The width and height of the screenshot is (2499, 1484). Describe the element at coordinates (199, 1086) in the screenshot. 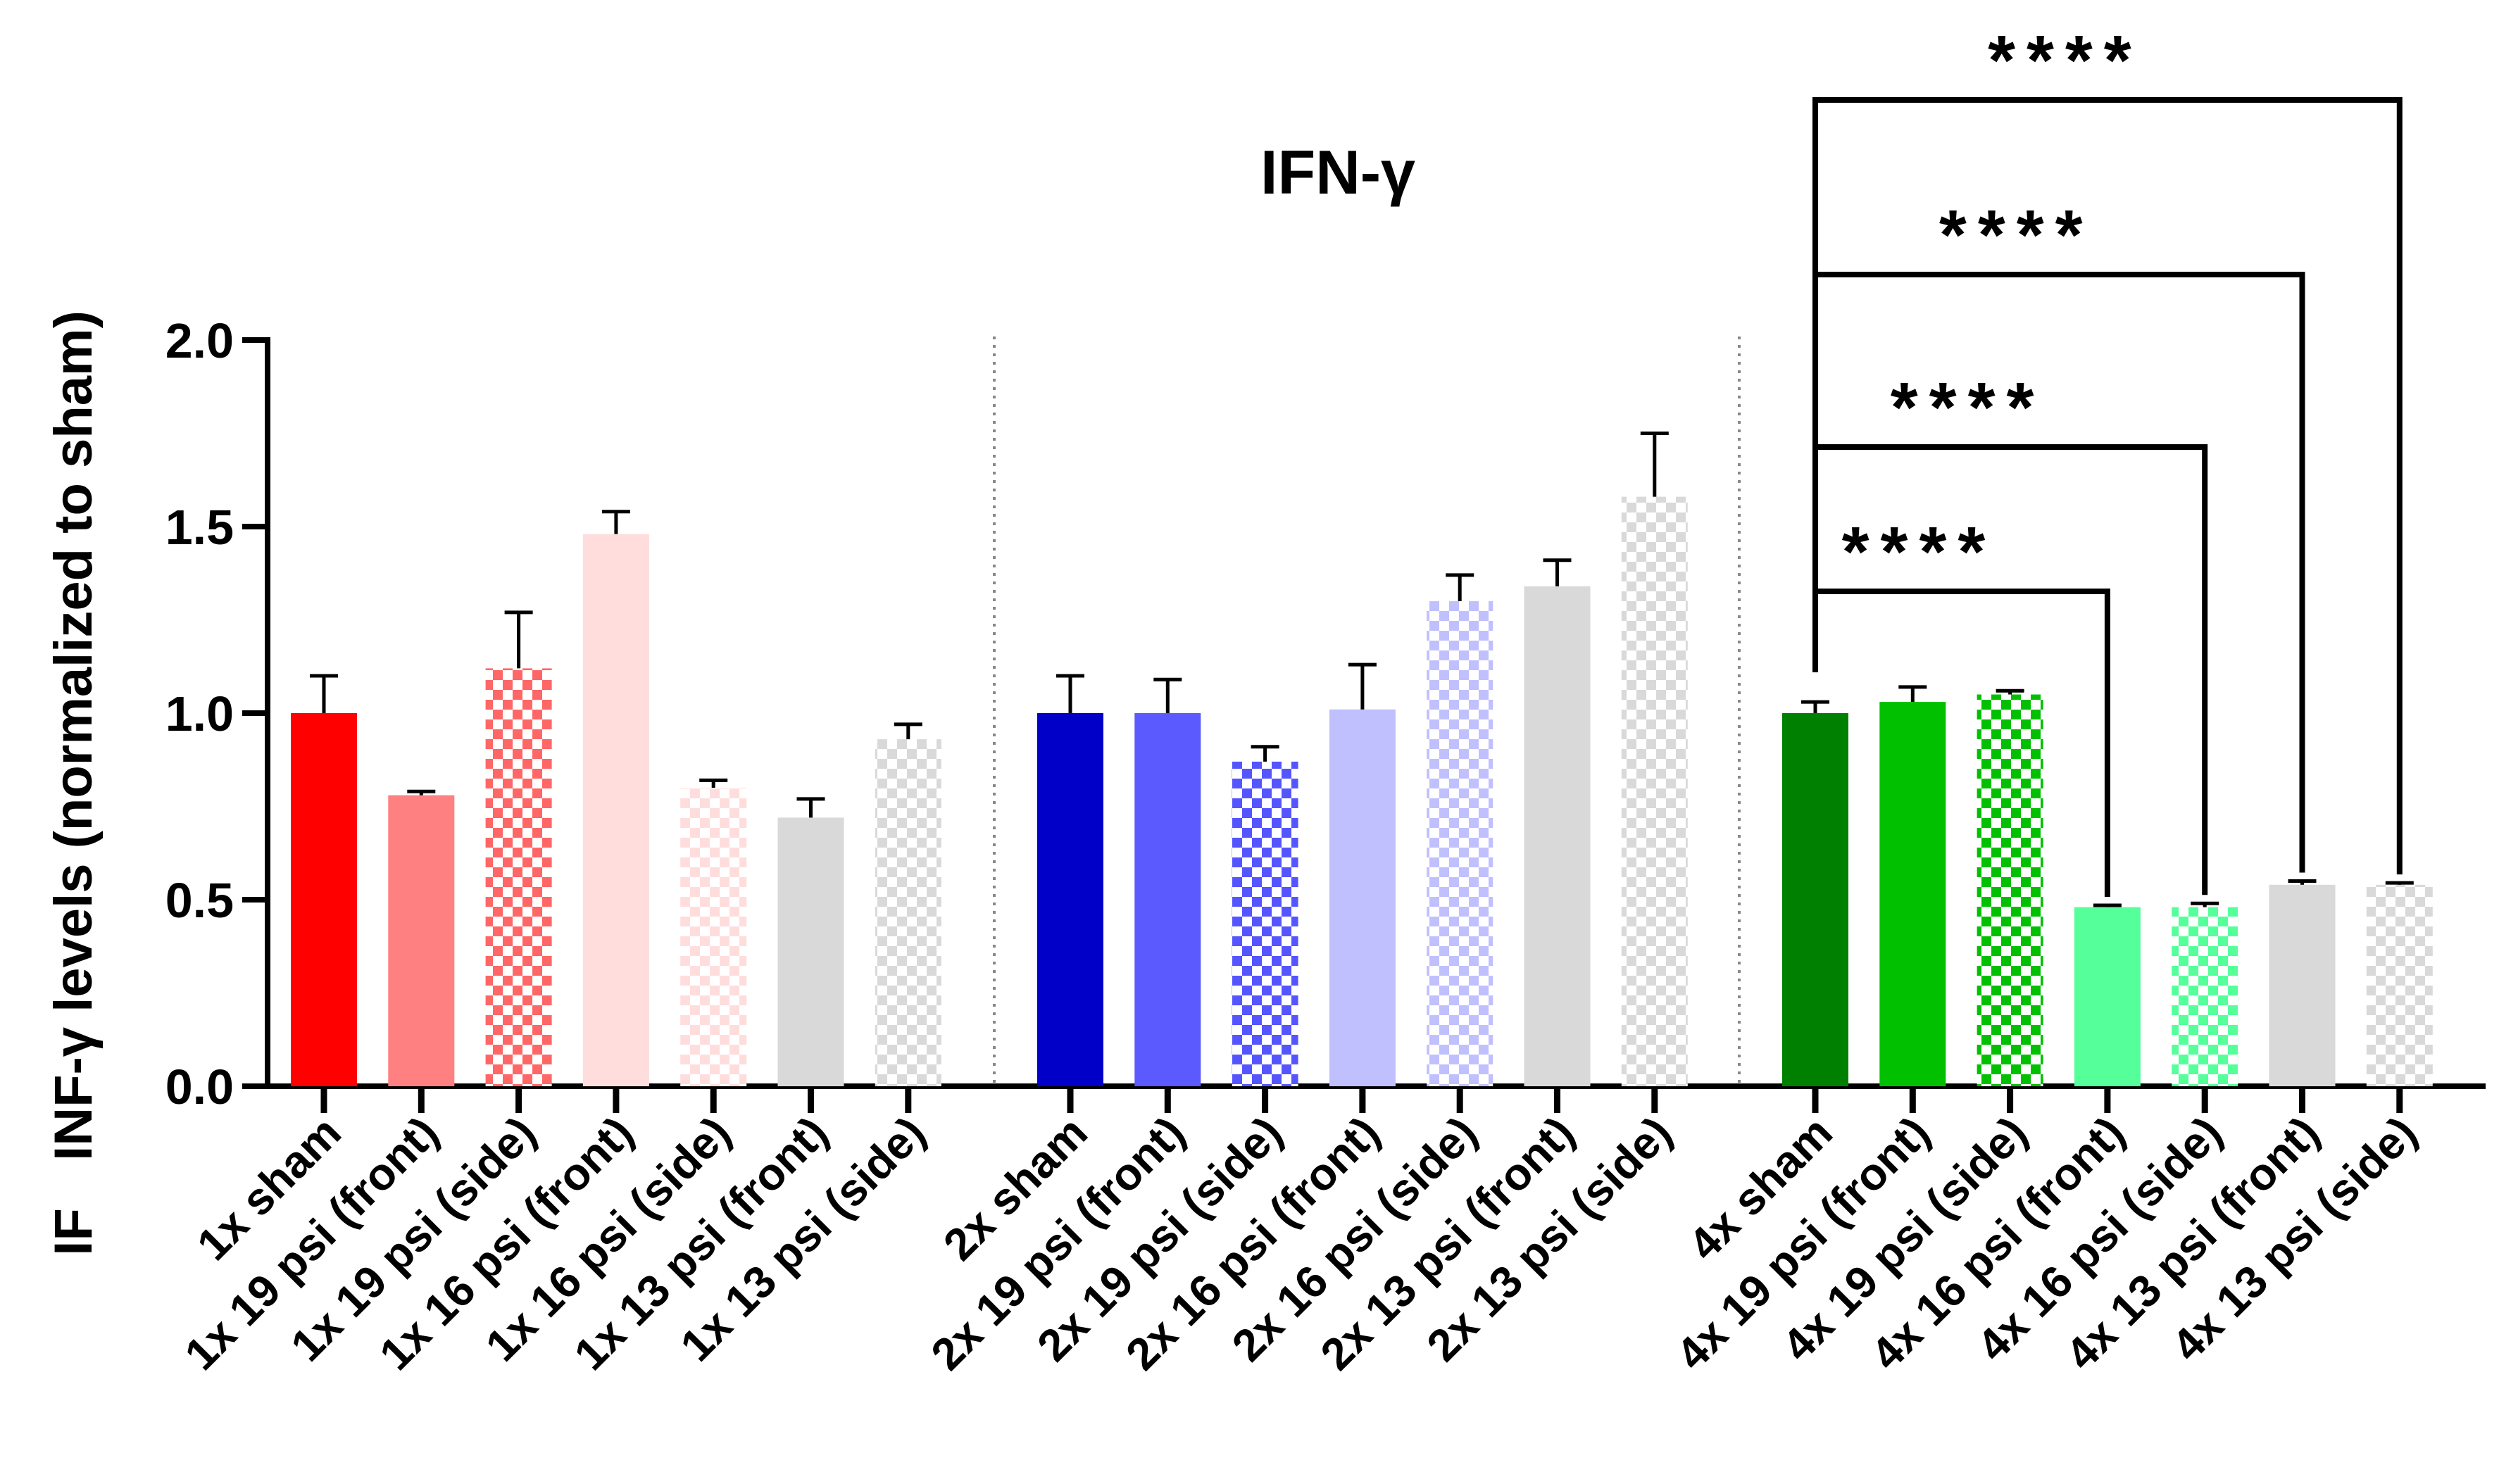

I see `y-tick-label: 0.0` at that location.